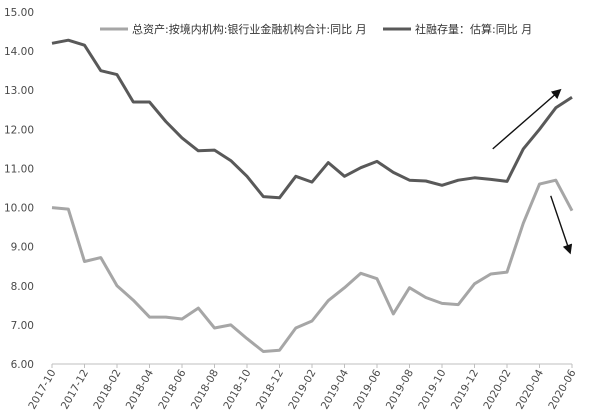  Describe the element at coordinates (335, 389) in the screenshot. I see `x-tick-label: 2019-04` at that location.